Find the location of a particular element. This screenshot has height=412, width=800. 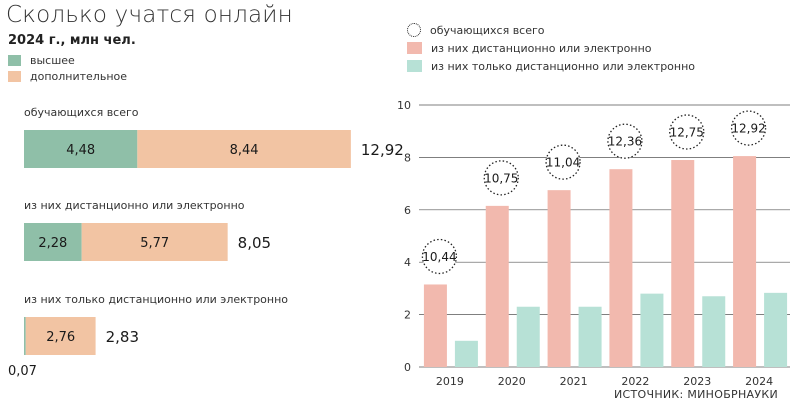

group-label-0: обучающихся всего is located at coordinates (81, 112).